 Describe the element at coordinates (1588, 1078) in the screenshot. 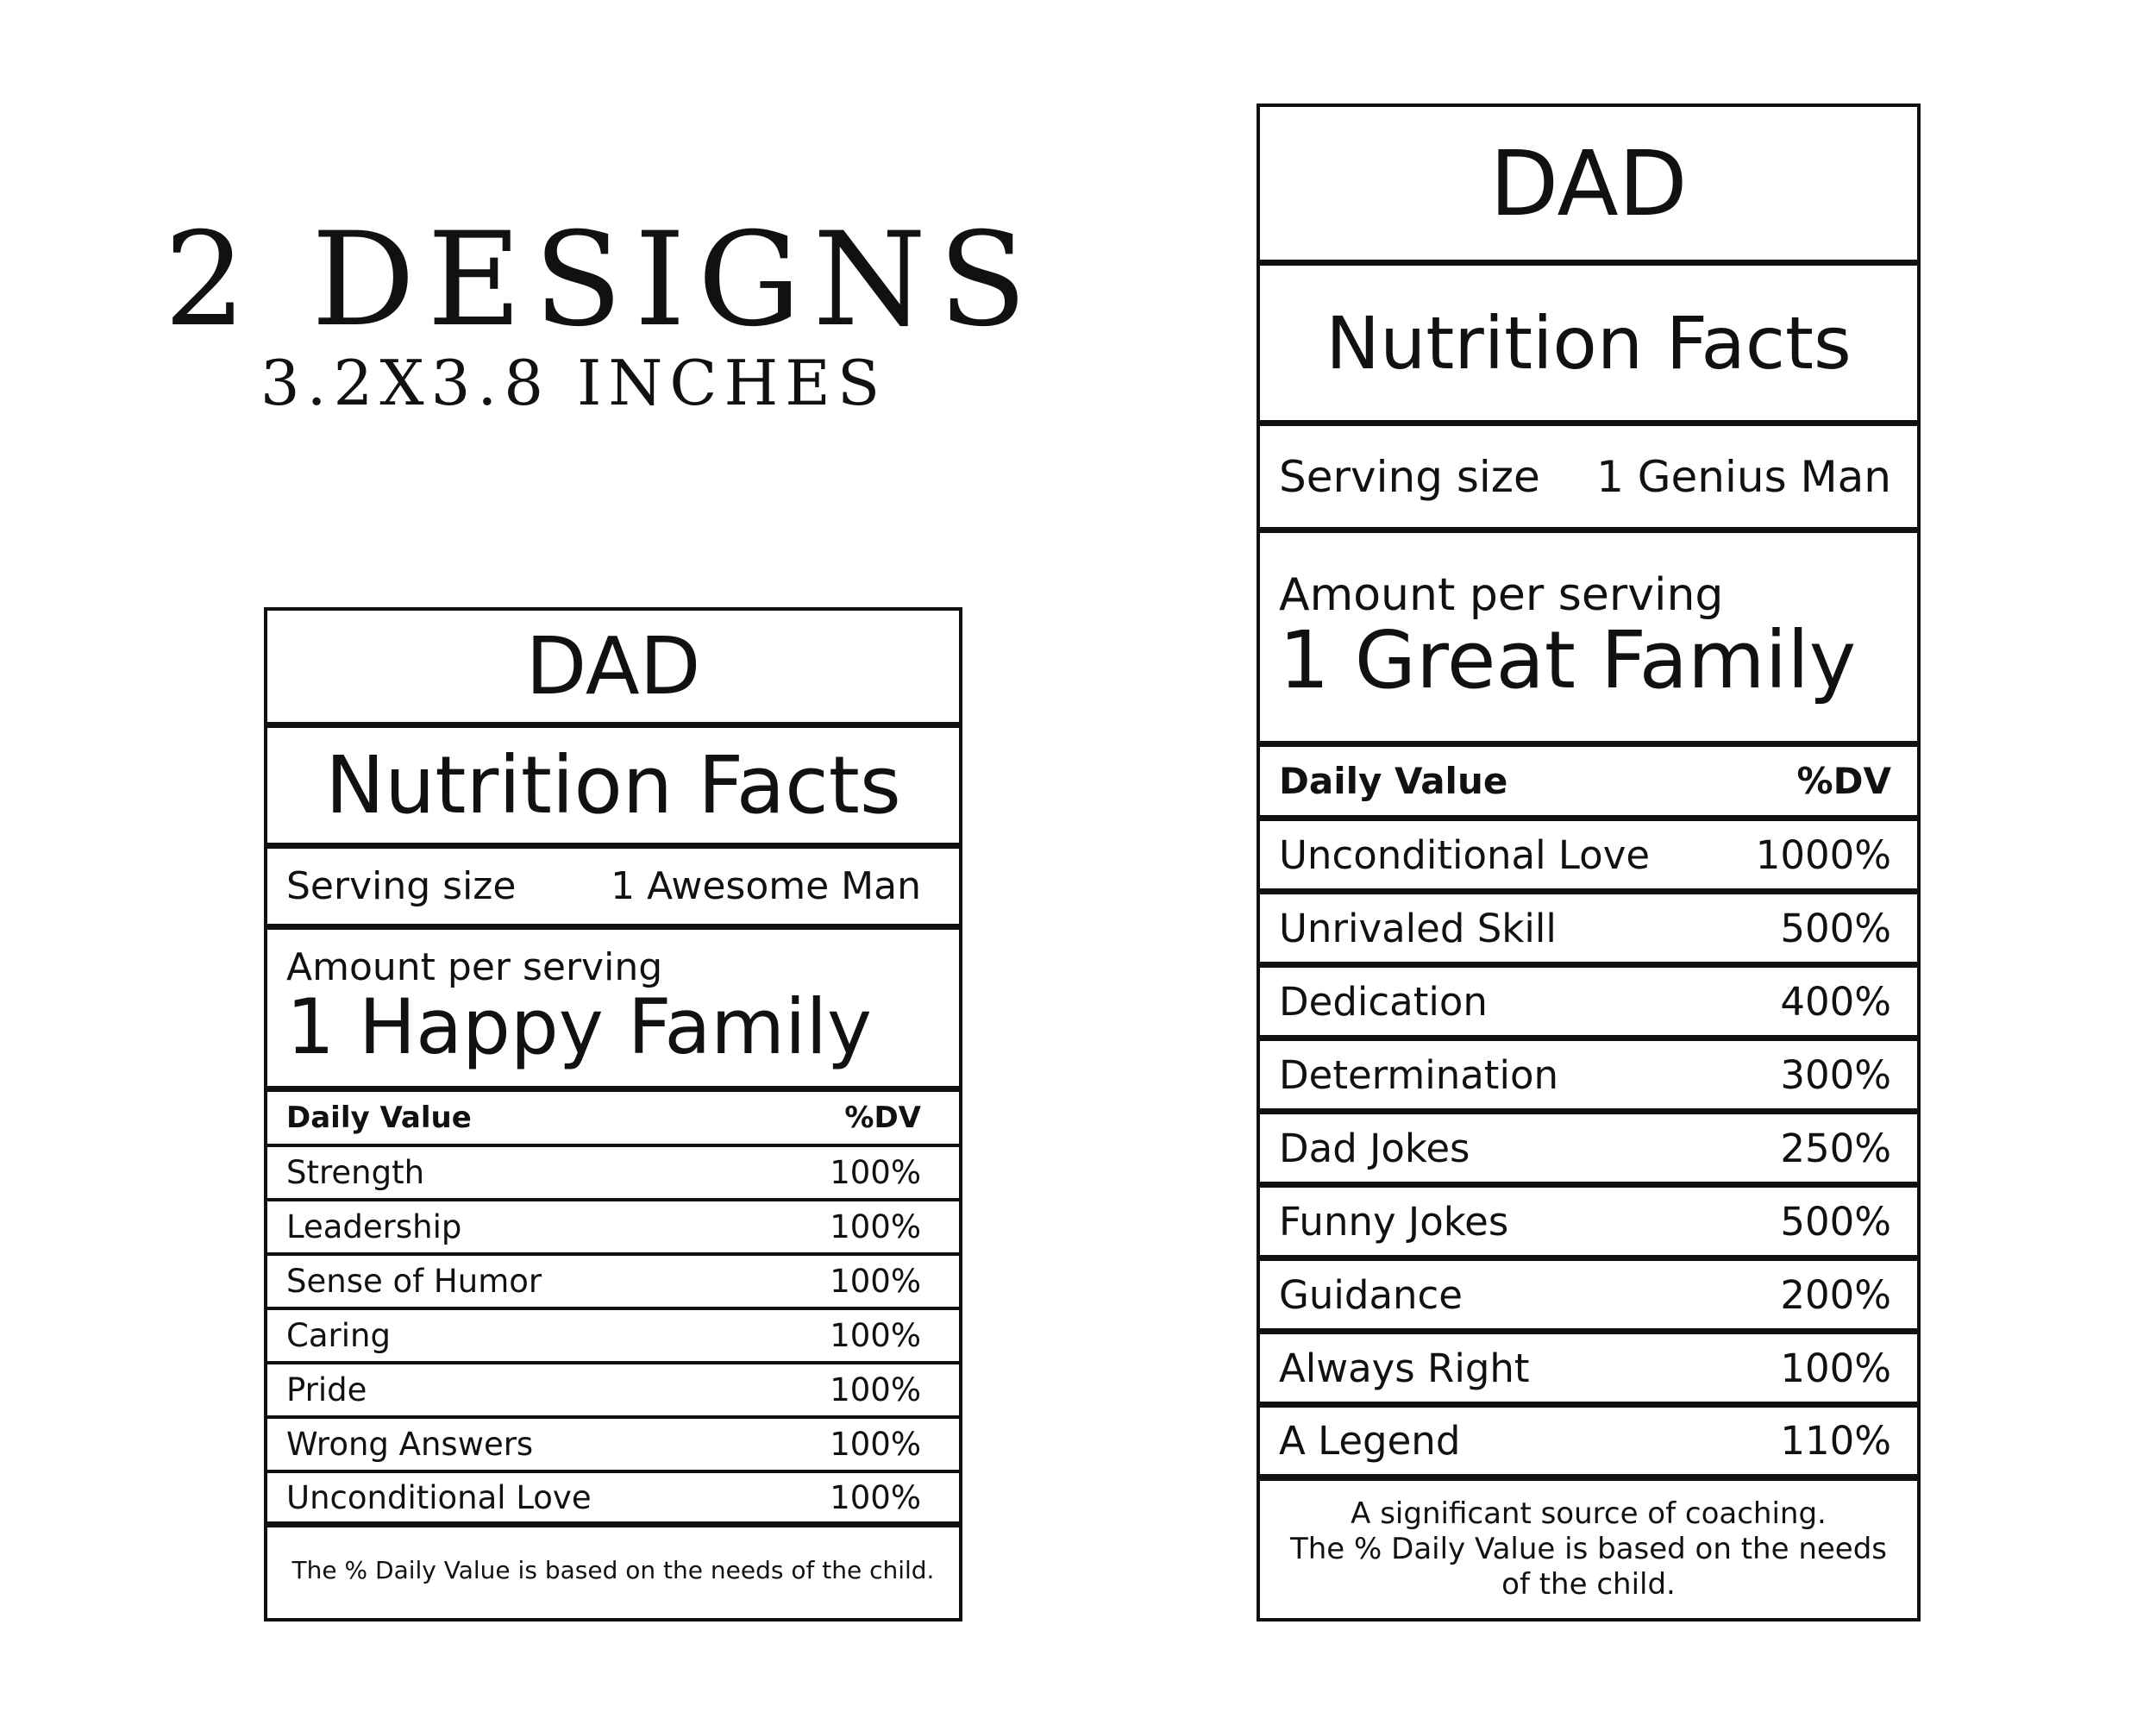

I see `list-item: Determination 300%` at that location.